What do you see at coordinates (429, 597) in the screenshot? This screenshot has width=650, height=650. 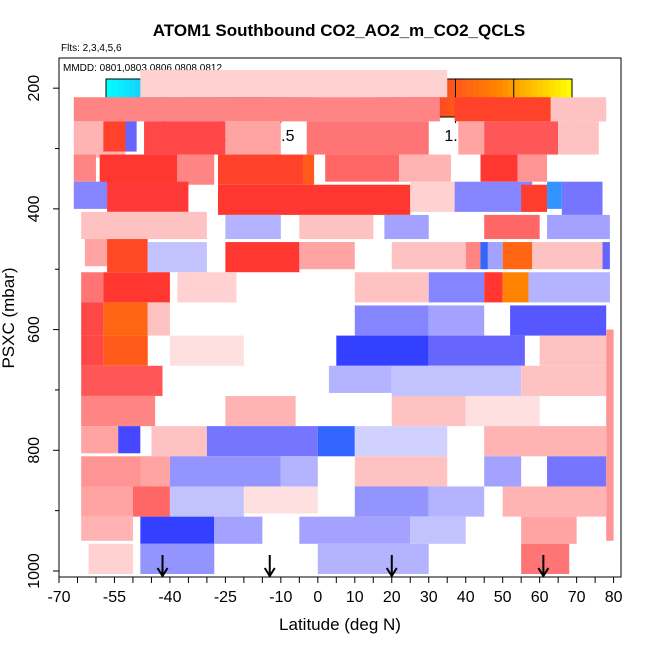 I see `x-tick-label: 30` at bounding box center [429, 597].